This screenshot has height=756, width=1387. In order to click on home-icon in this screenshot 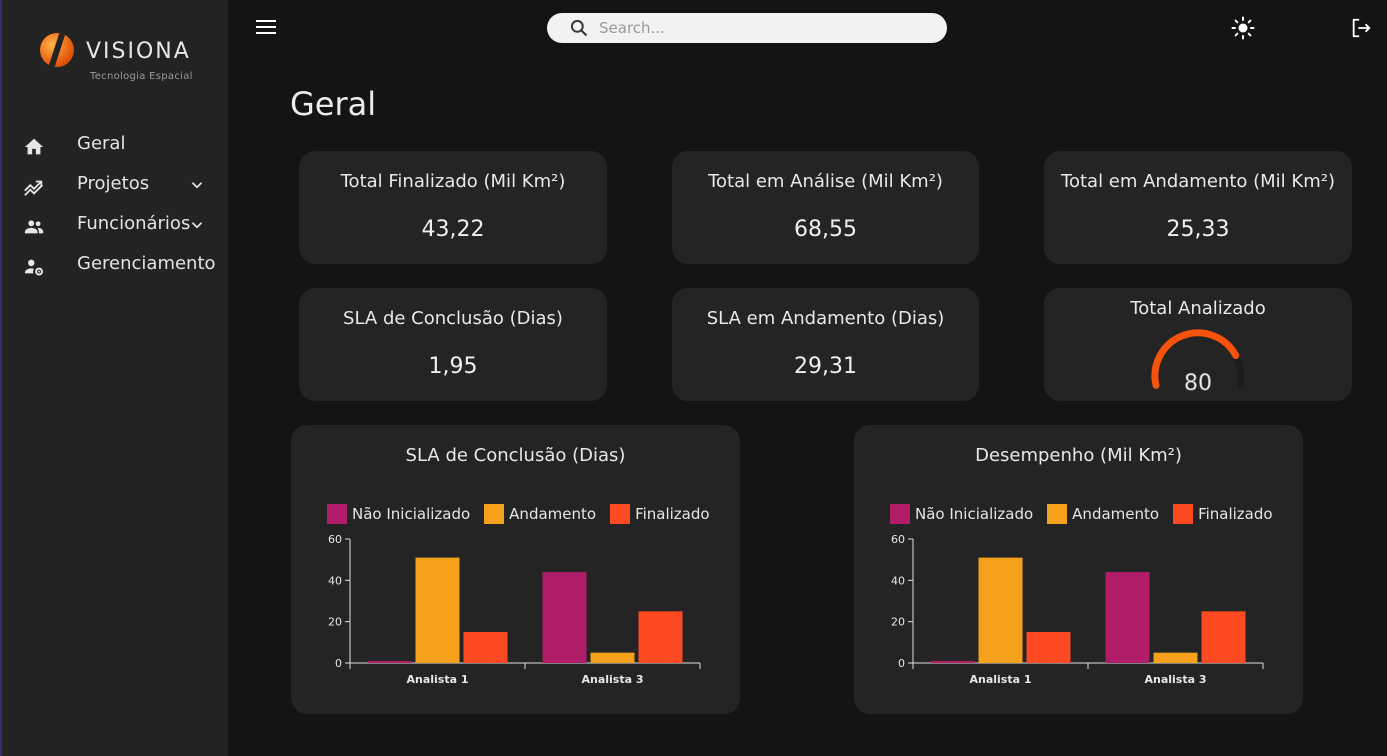, I will do `click(34, 146)`.